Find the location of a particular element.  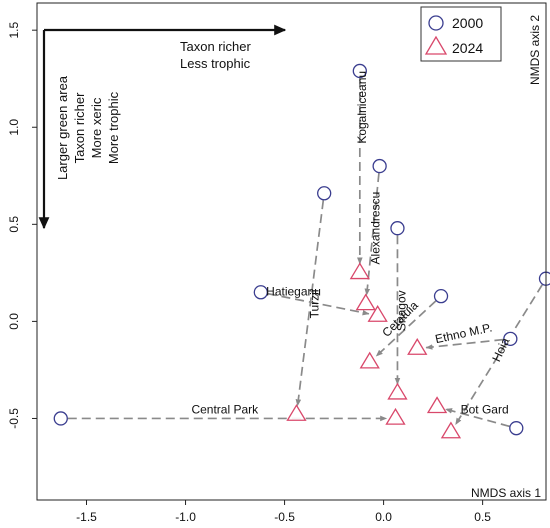

vertical-annotation-line: Larger green area is located at coordinates (62, 127).